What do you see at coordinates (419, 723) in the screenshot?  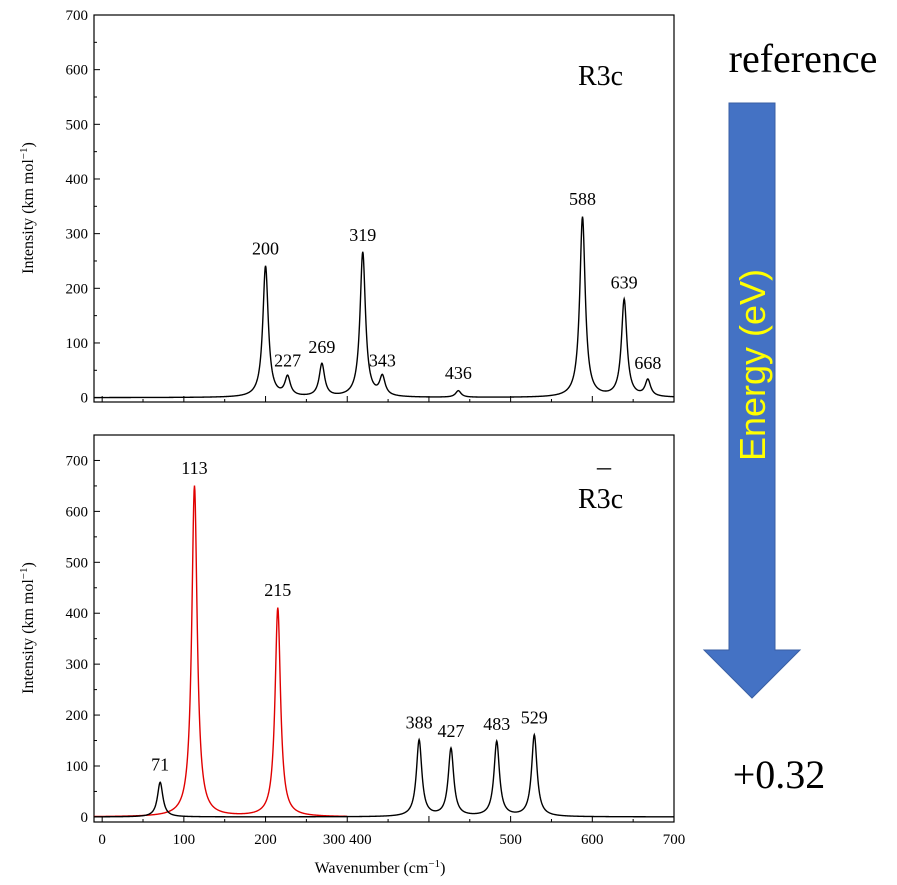 I see `peak-label: 388` at bounding box center [419, 723].